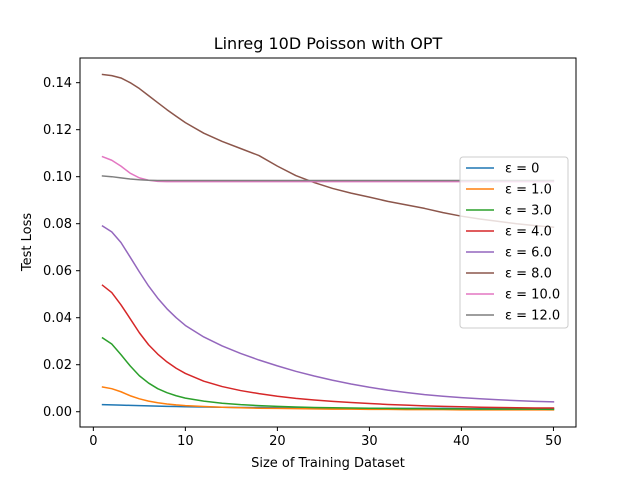 This screenshot has height=480, width=640. I want to click on legend-label-5: ε = 8.0, so click(528, 274).